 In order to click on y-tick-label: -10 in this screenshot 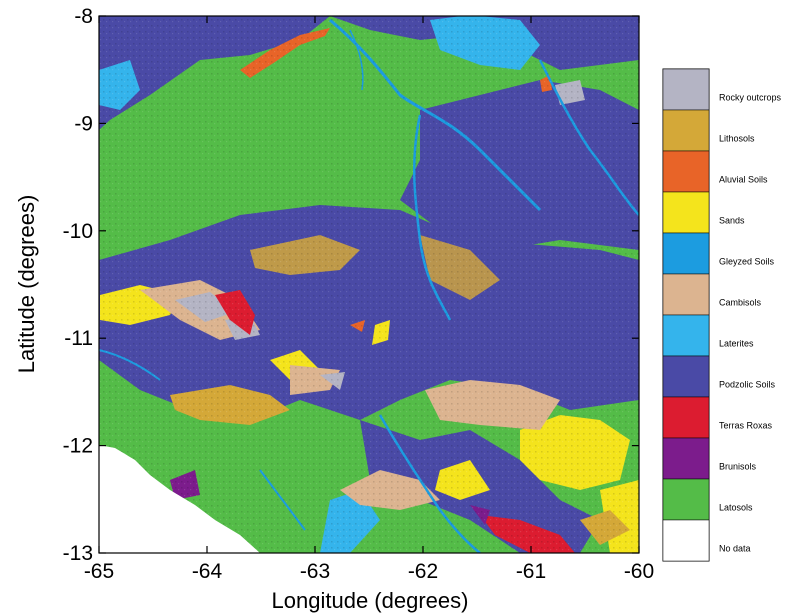, I will do `click(78, 231)`.